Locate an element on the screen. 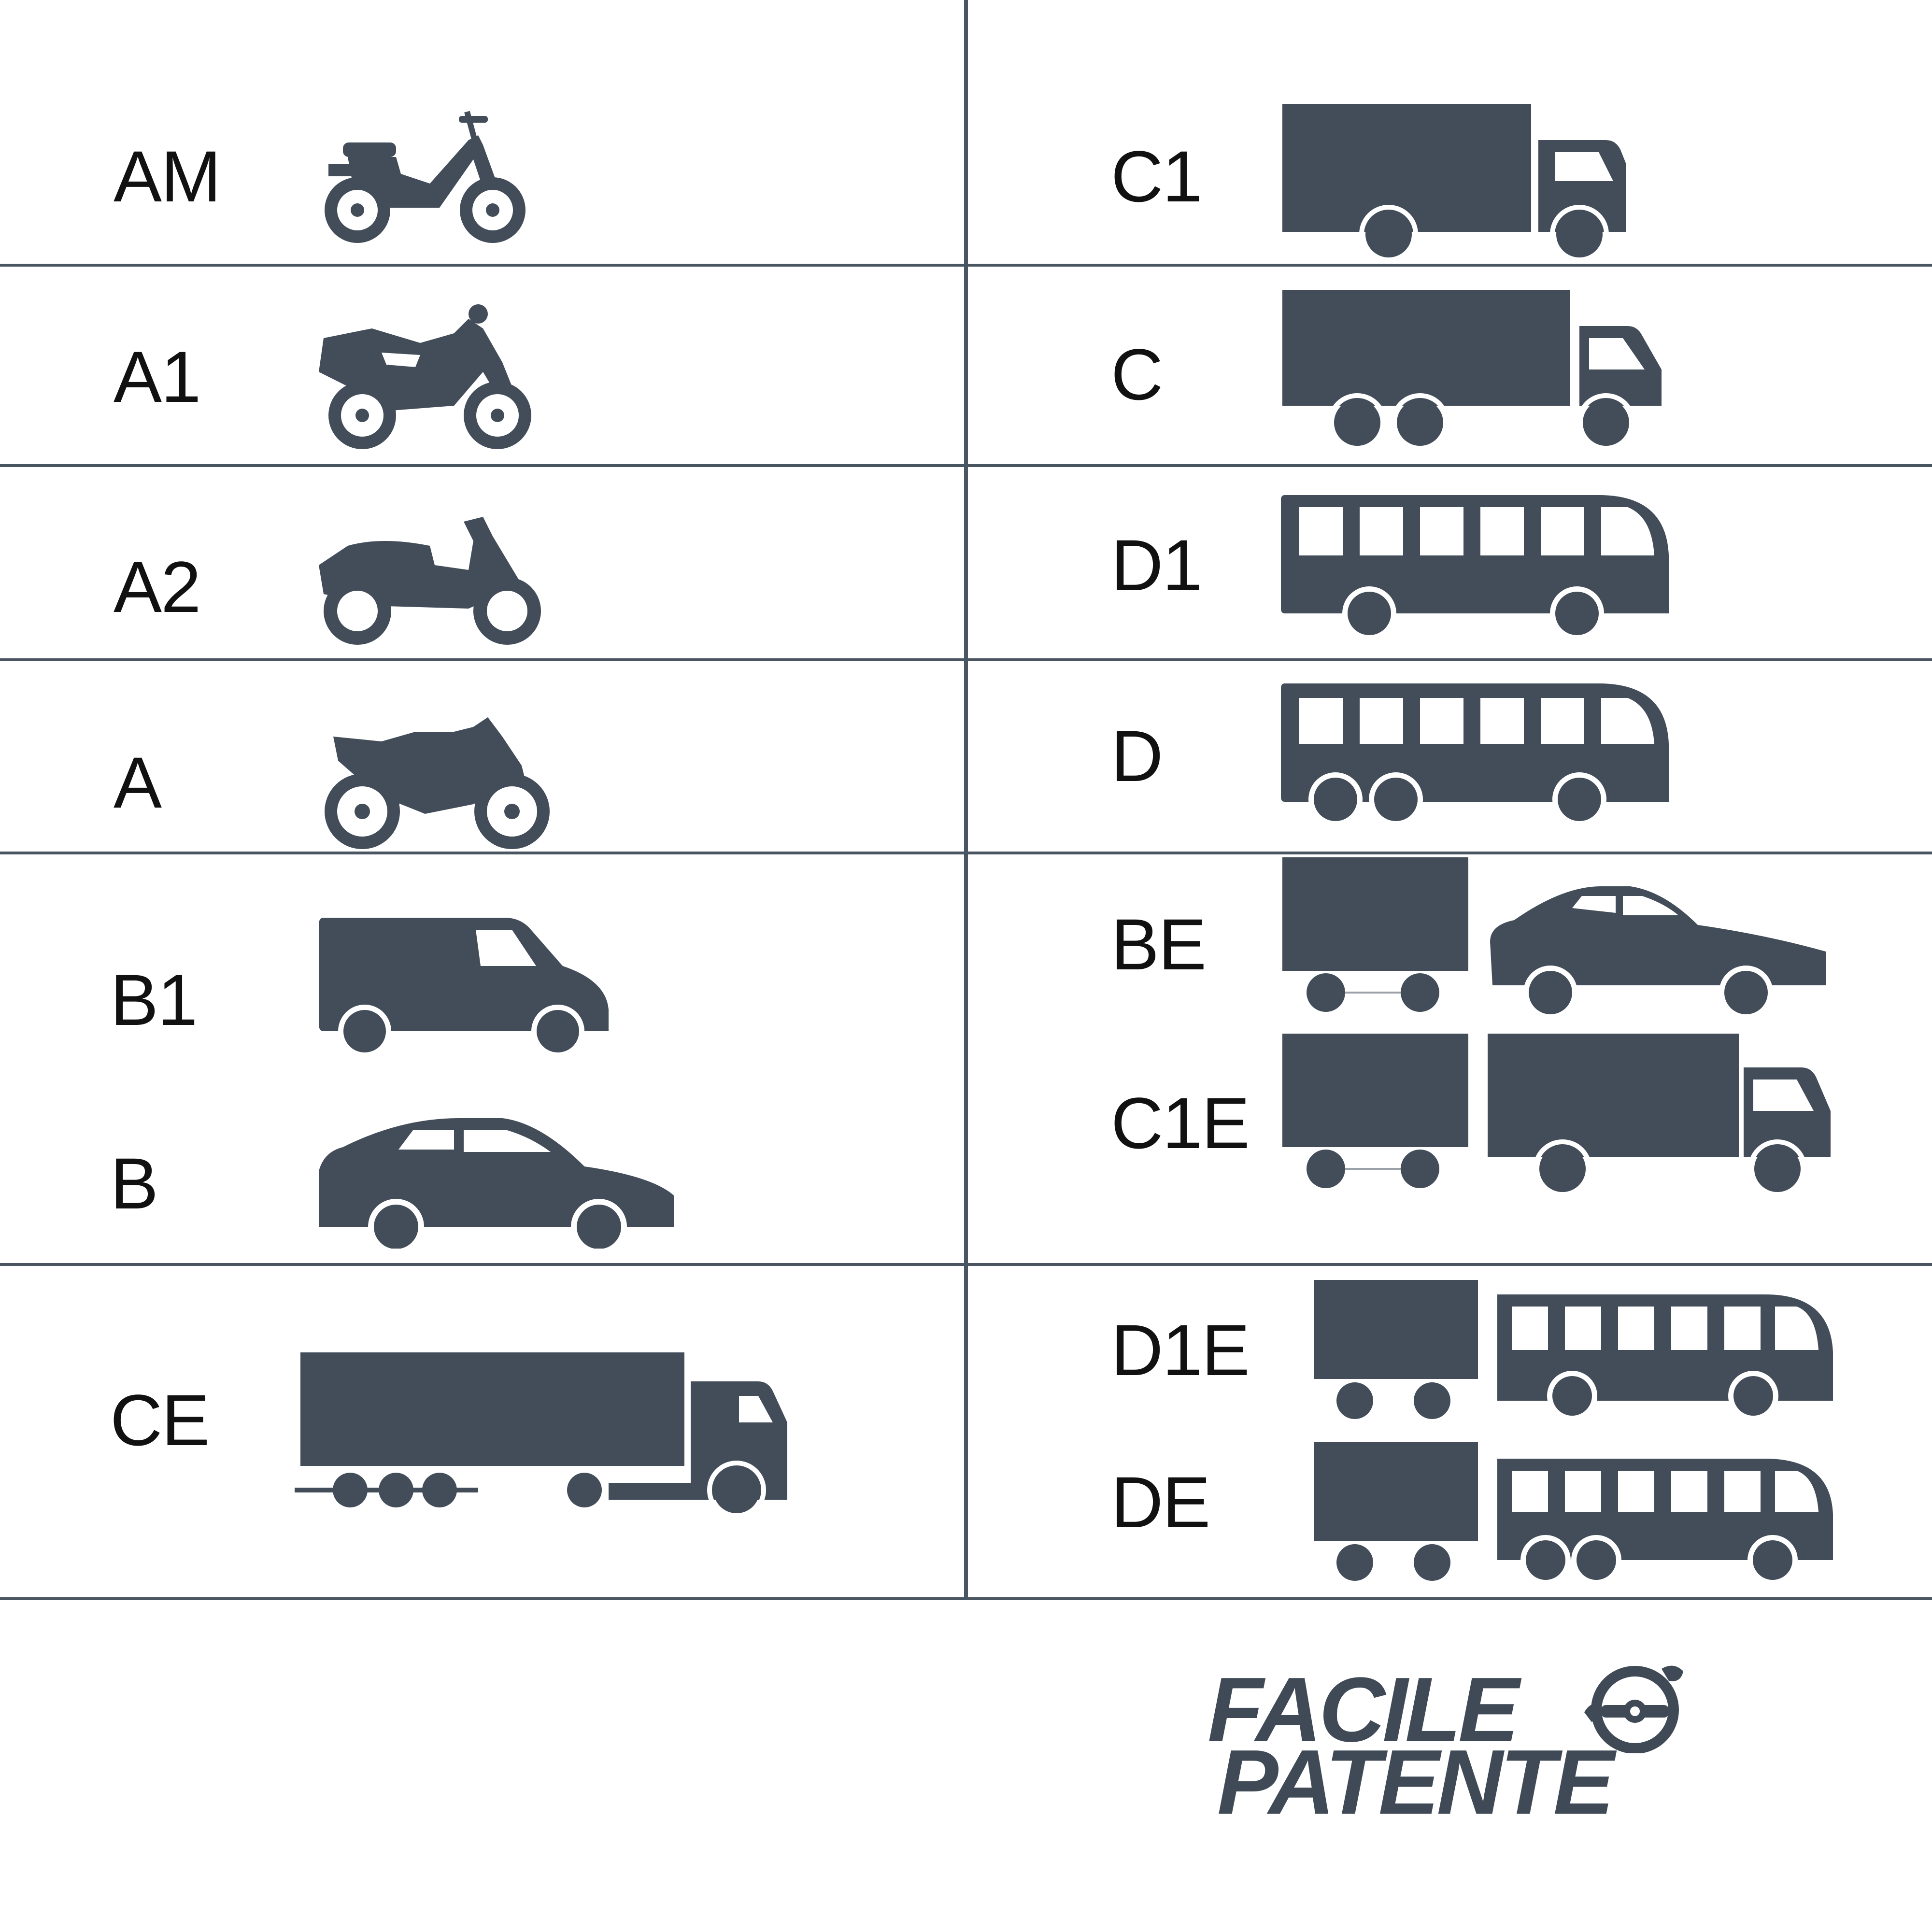 Image resolution: width=1932 pixels, height=1932 pixels. license-label-d1: D1 is located at coordinates (1156, 565).